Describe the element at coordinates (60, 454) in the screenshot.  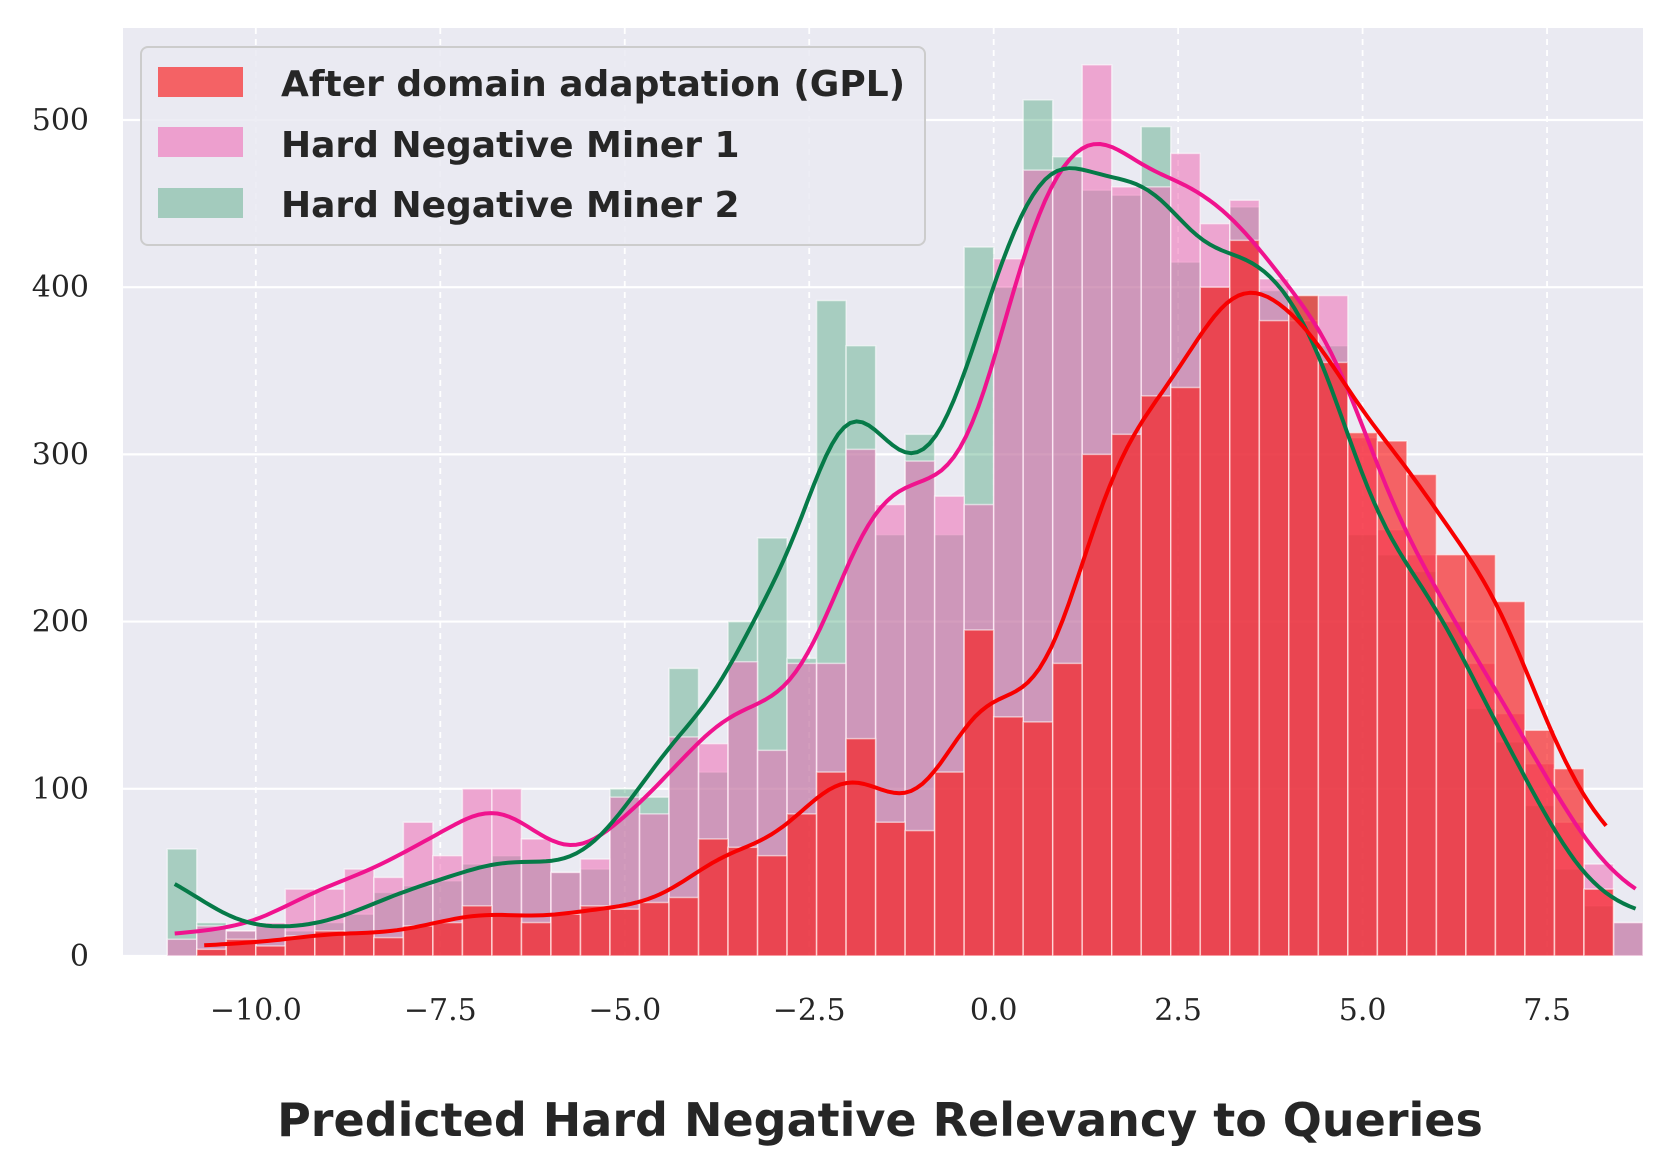
I see `y-tick-label-3: 300` at that location.